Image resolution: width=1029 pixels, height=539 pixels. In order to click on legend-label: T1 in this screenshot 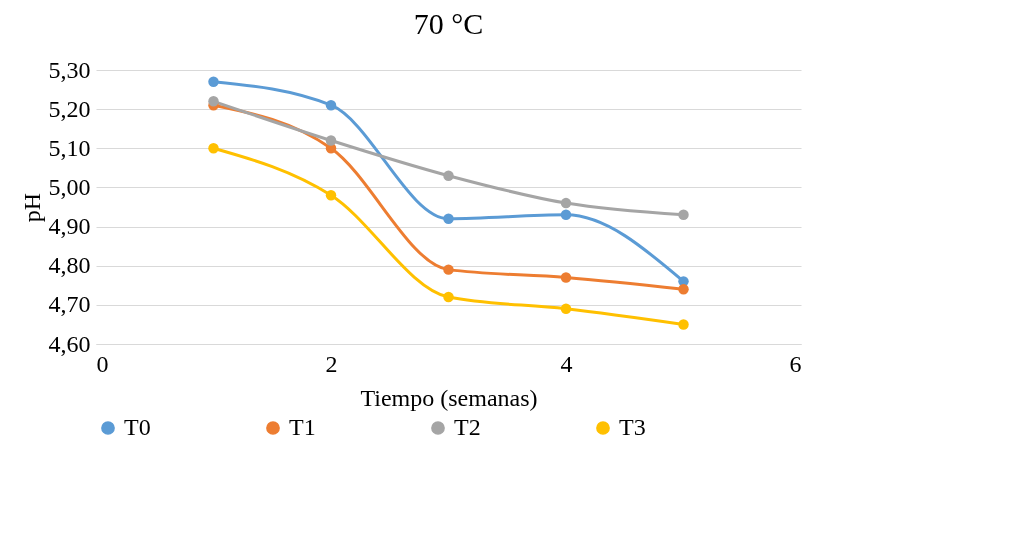, I will do `click(302, 427)`.